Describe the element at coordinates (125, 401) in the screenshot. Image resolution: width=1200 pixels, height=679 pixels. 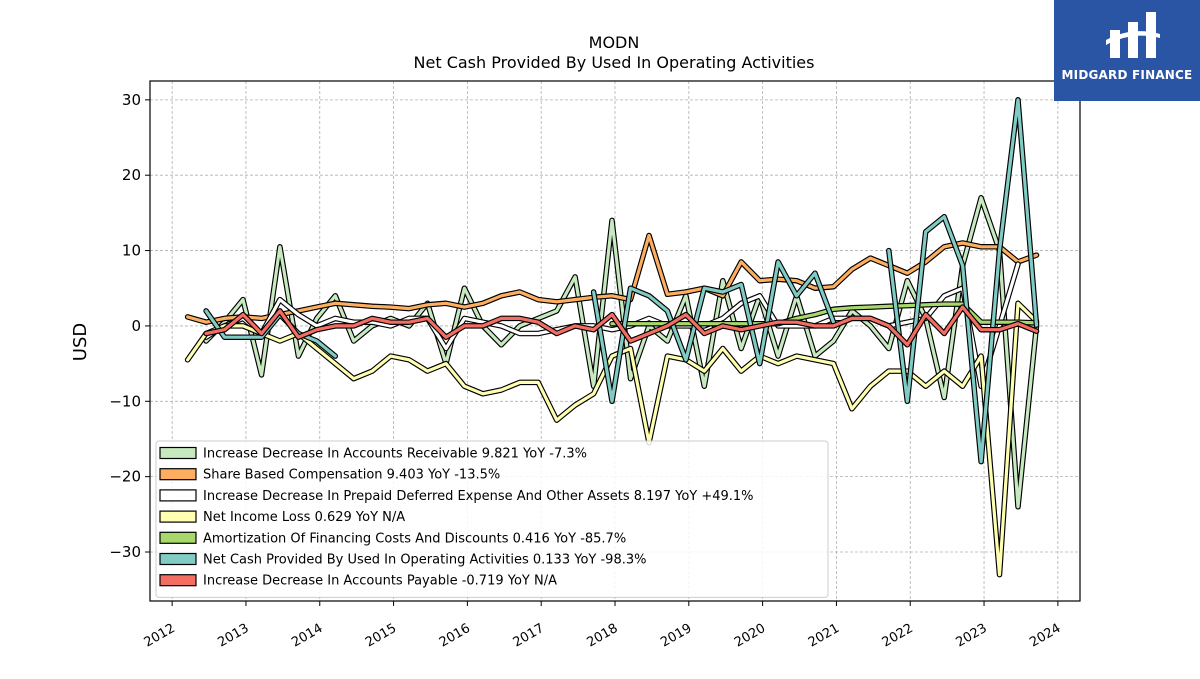
I see `y-tick-label: −10` at that location.